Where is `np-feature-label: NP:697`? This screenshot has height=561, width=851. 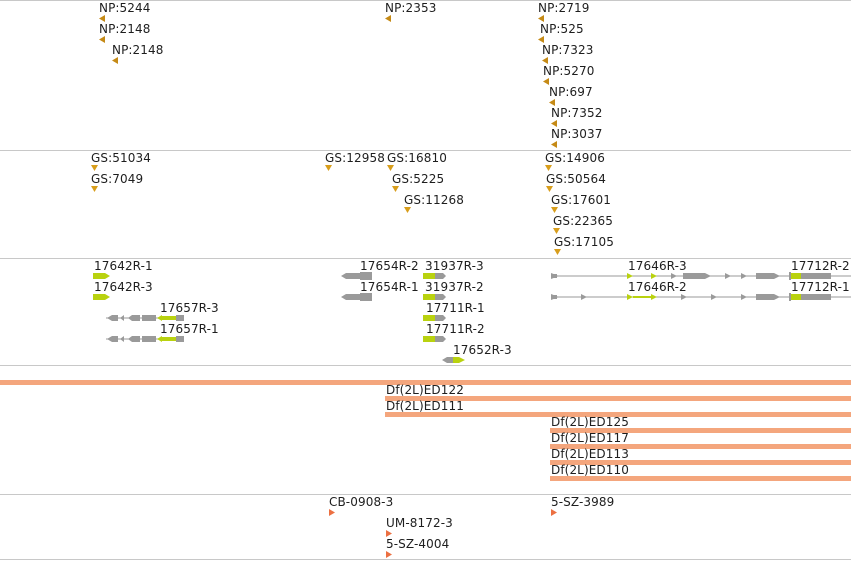
np-feature-label: NP:697 is located at coordinates (571, 92).